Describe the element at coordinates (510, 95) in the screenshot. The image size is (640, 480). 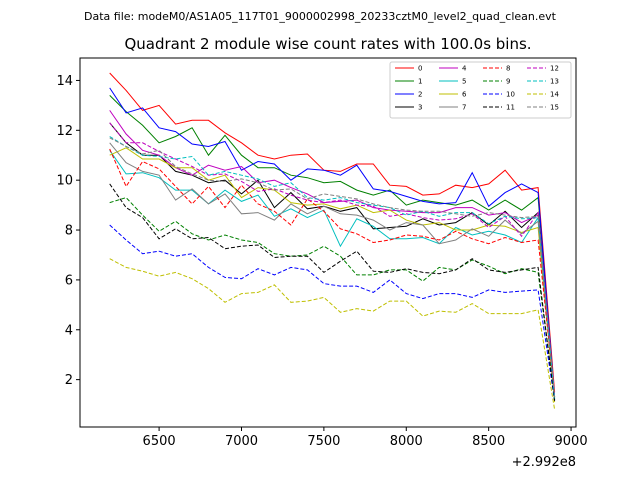
I see `legend-label-10: 10` at that location.